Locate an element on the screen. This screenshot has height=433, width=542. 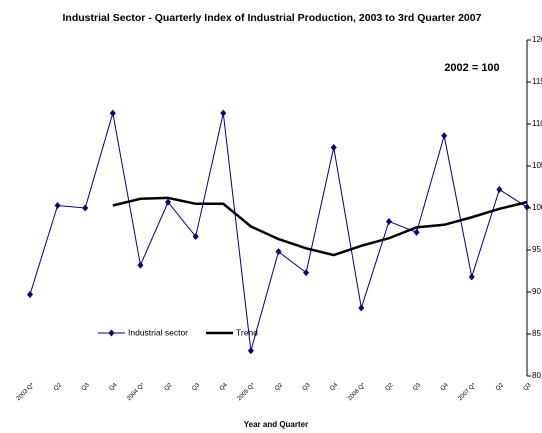
legend-label: Trend is located at coordinates (247, 332).